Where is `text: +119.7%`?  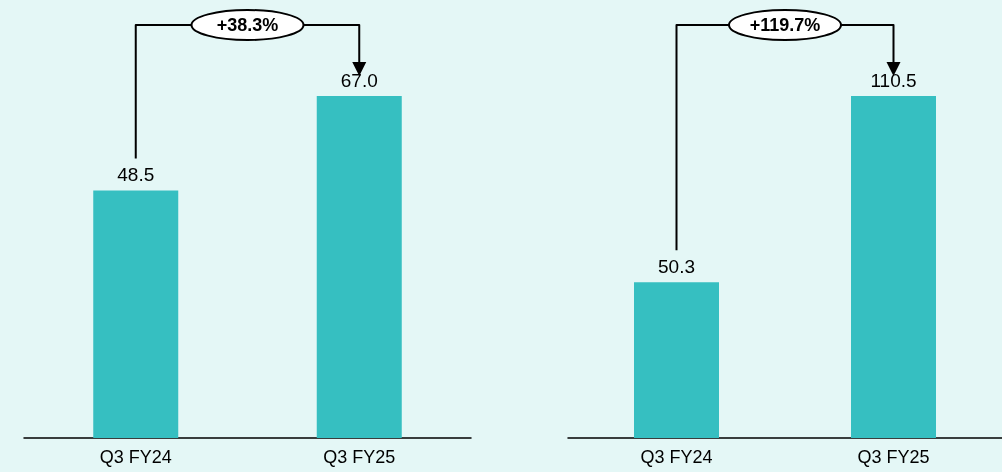 text: +119.7% is located at coordinates (785, 25).